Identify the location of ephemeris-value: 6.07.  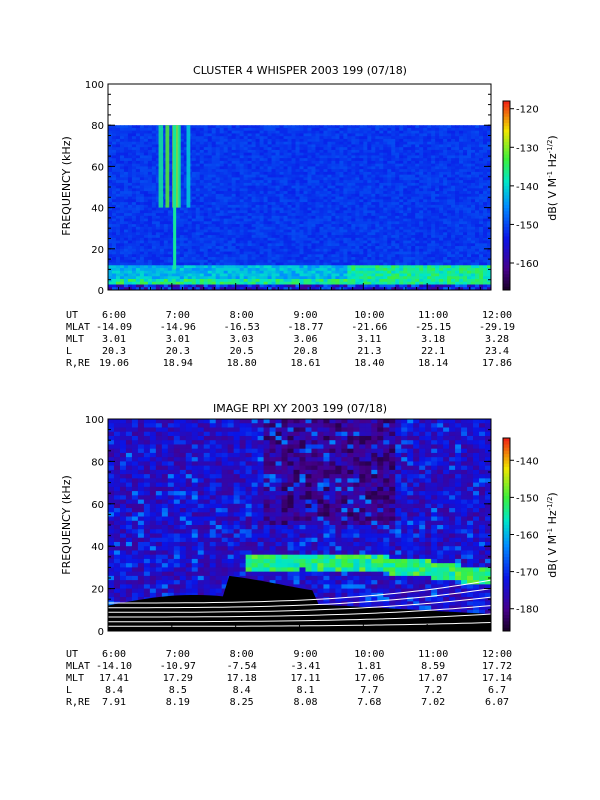
(497, 702).